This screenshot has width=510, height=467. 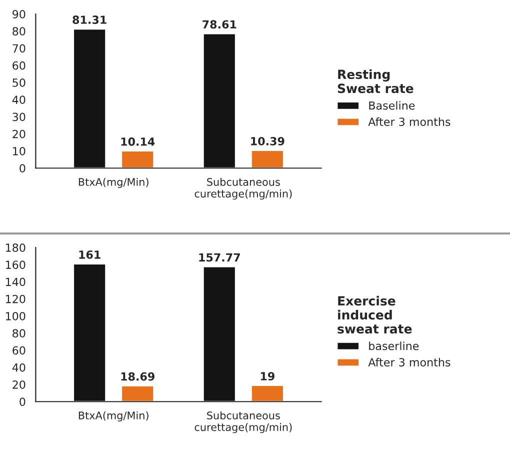 What do you see at coordinates (16, 247) in the screenshot?
I see `y-tick-label: 180` at bounding box center [16, 247].